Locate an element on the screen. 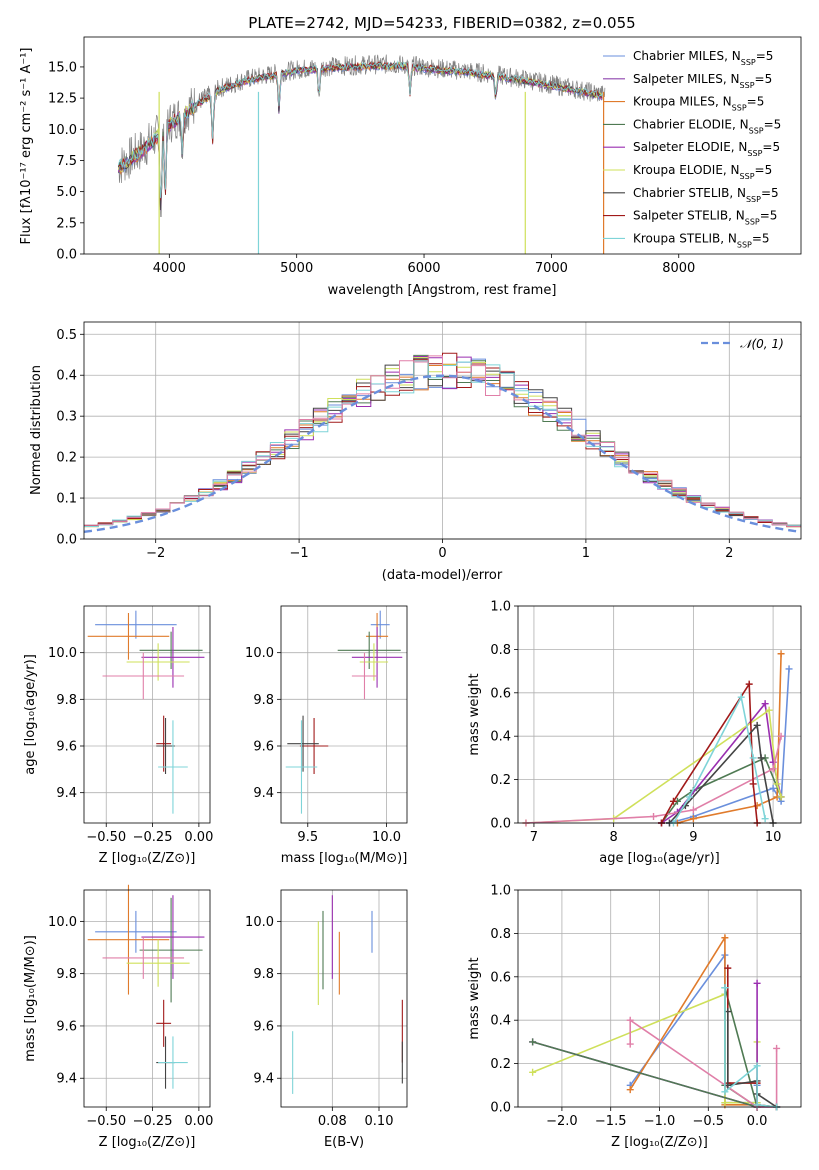 Image resolution: width=819 pixels, height=1170 pixels. x-tick-label: 0.00 is located at coordinates (198, 1121).